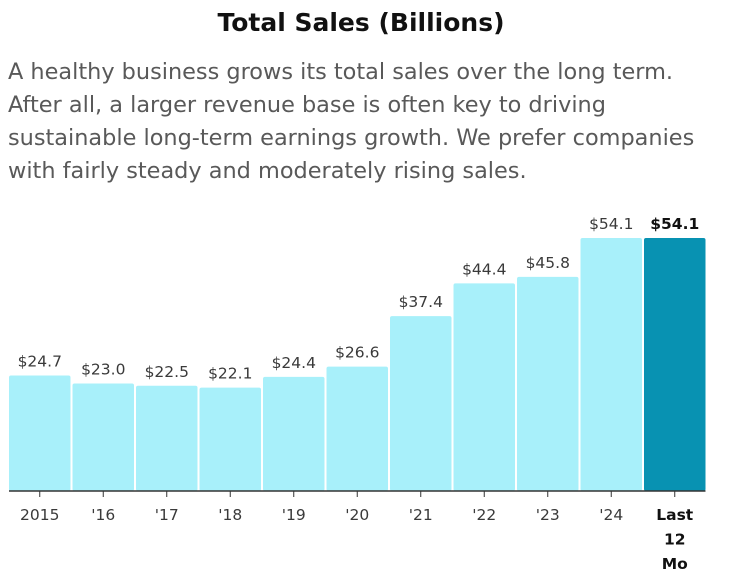  What do you see at coordinates (421, 515) in the screenshot?
I see `tick-label-6: '21` at bounding box center [421, 515].